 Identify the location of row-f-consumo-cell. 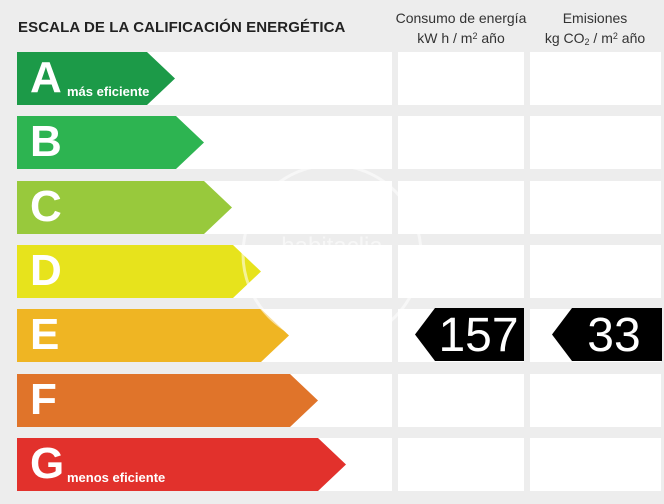
(461, 400).